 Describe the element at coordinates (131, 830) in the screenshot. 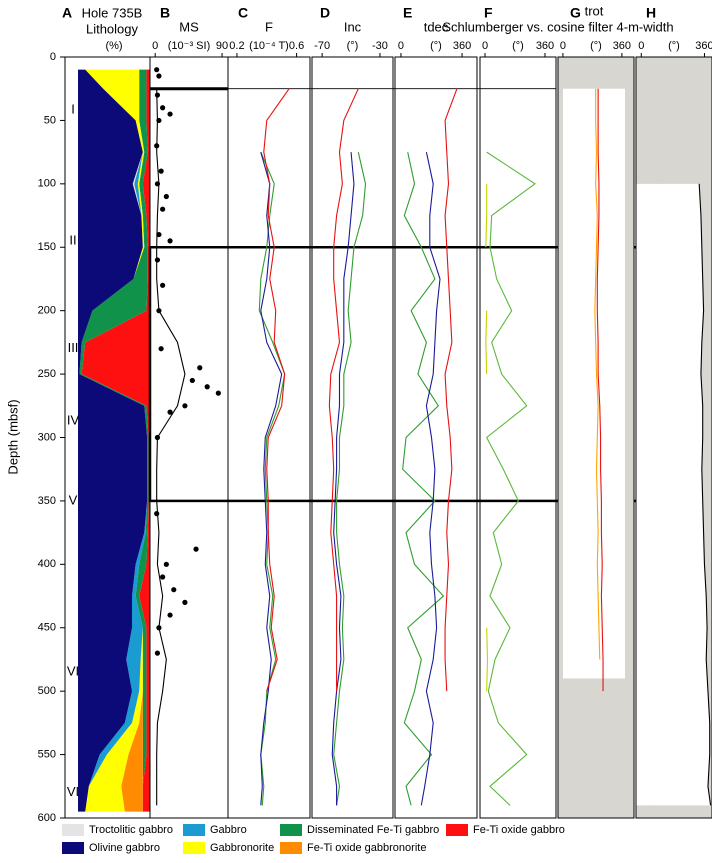

I see `legend-label: Troctolitic gabbro` at that location.